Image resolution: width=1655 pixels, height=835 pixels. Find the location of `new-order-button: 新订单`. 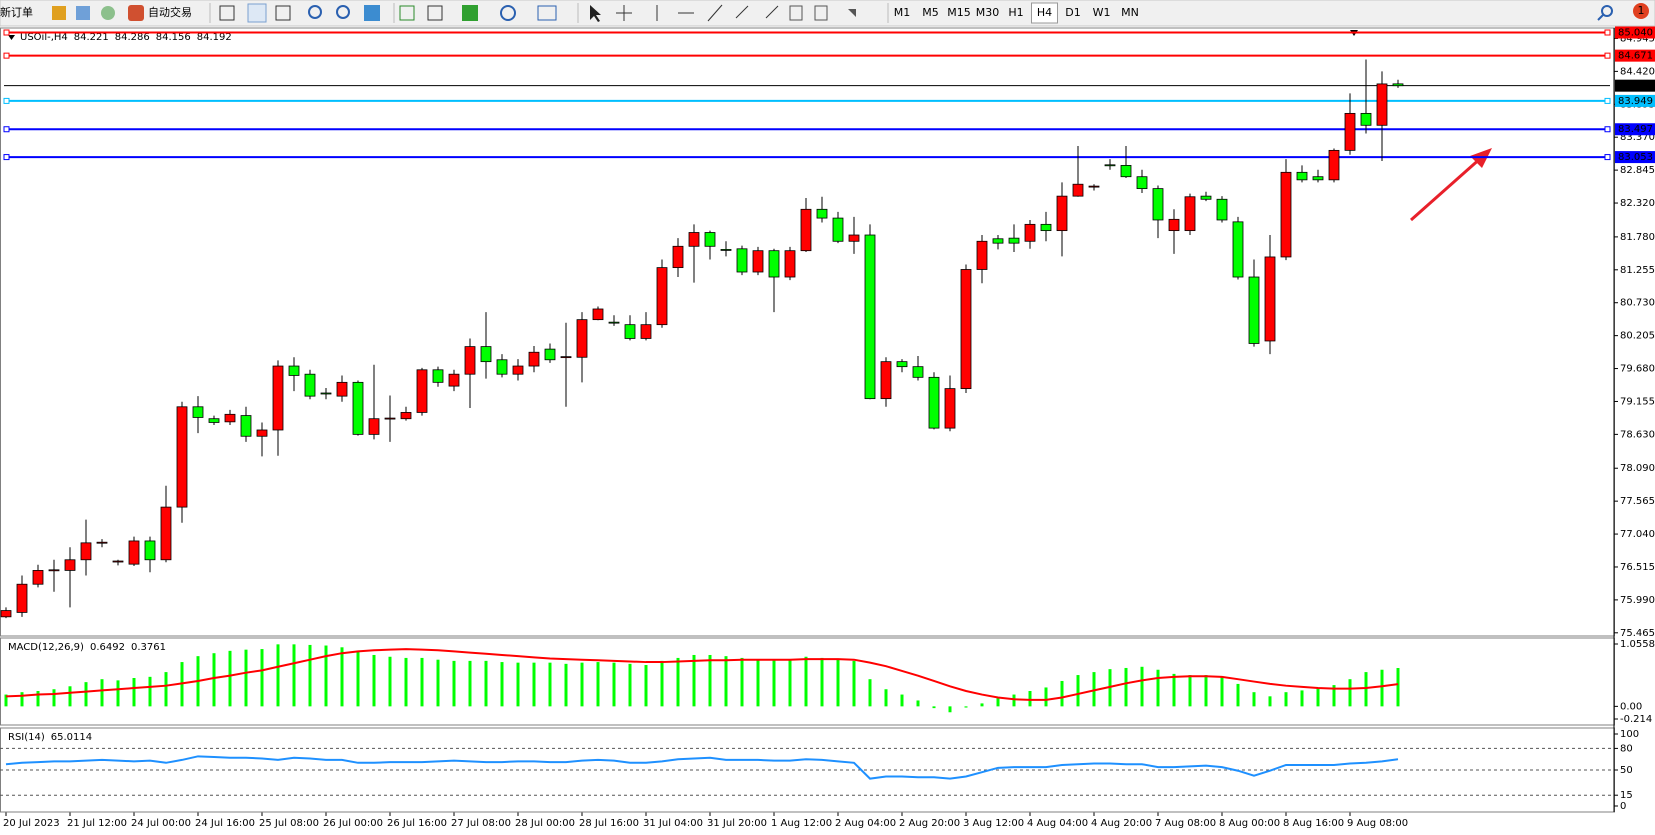

new-order-button: 新订单 is located at coordinates (16, 12).